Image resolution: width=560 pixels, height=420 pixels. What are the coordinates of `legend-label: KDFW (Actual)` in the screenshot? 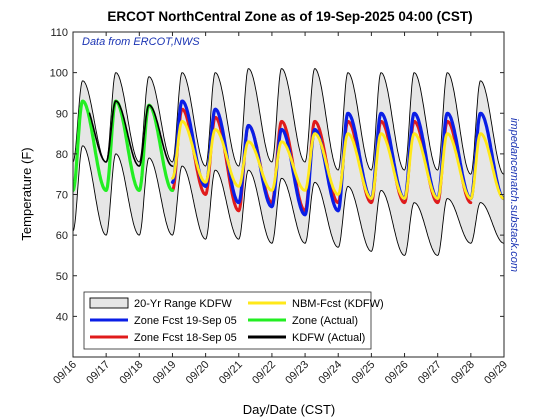 It's located at (328, 338).